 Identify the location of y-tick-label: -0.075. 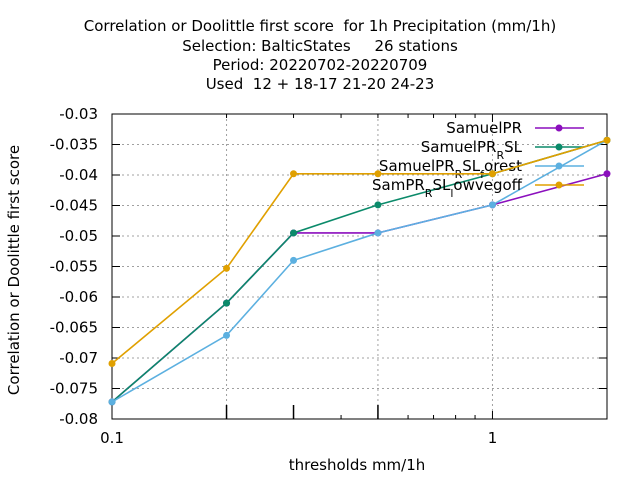
(74, 389).